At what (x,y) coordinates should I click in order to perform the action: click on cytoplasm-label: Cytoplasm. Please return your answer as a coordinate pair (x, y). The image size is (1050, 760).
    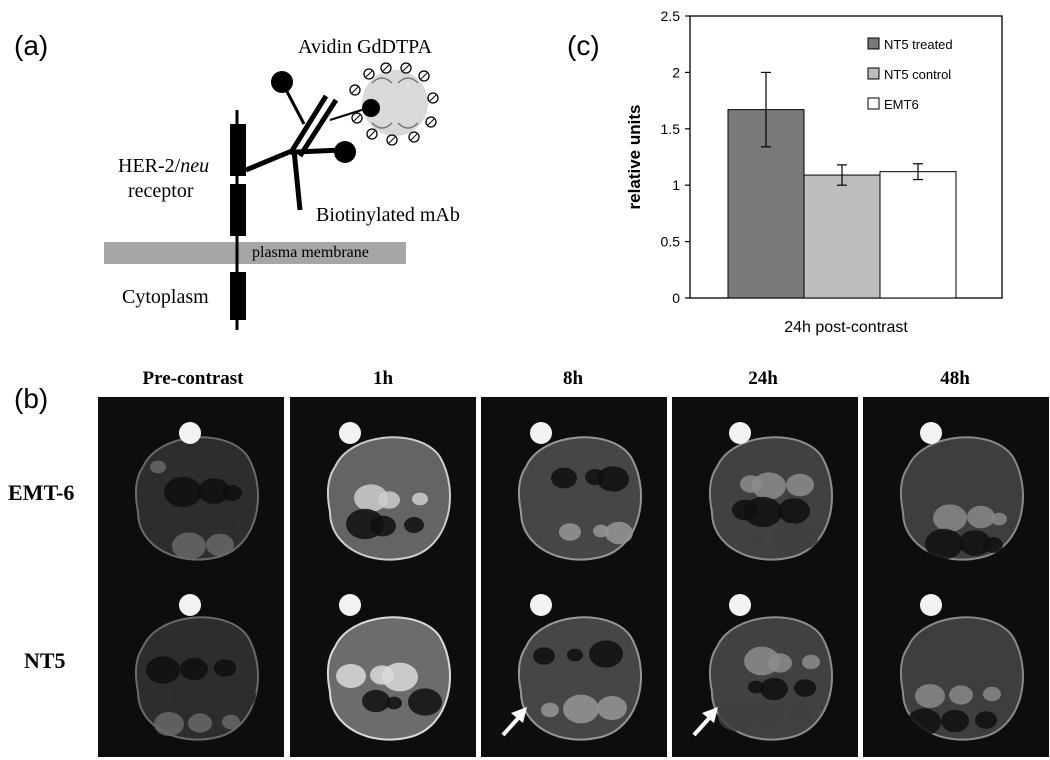
    Looking at the image, I should click on (165, 297).